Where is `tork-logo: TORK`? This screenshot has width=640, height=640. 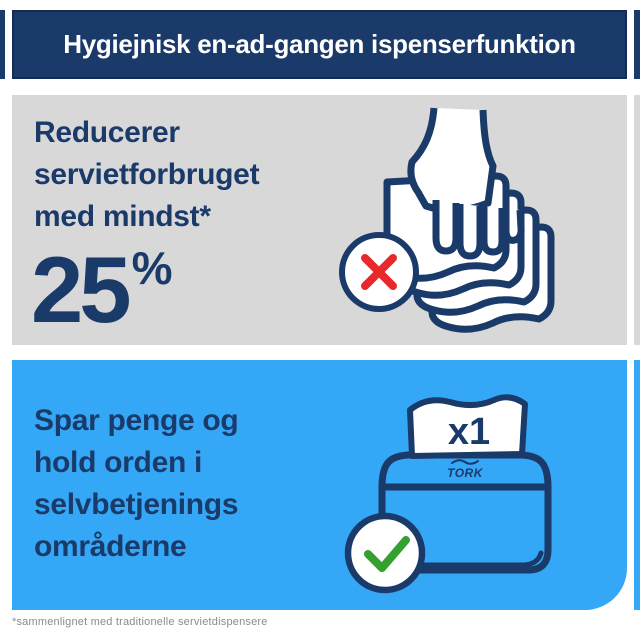 tork-logo: TORK is located at coordinates (465, 469).